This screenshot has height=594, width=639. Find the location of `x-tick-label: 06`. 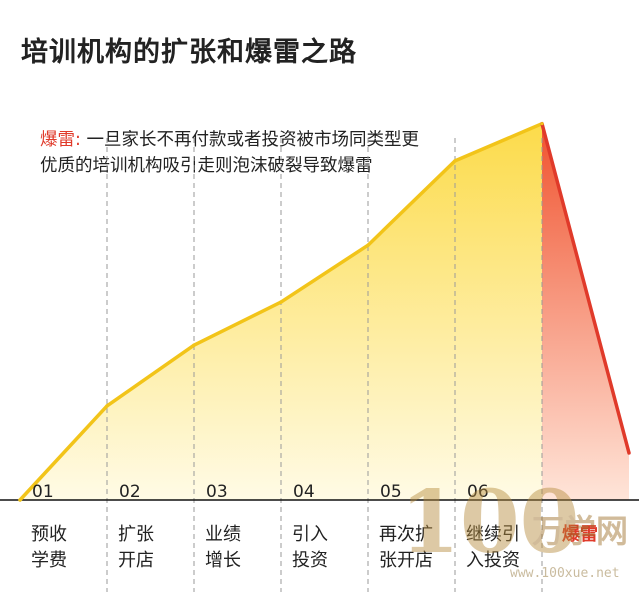

x-tick-label: 06 is located at coordinates (478, 492).